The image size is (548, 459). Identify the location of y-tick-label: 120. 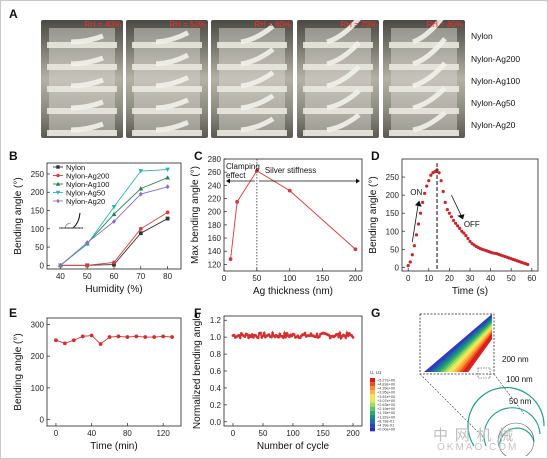
(215, 264).